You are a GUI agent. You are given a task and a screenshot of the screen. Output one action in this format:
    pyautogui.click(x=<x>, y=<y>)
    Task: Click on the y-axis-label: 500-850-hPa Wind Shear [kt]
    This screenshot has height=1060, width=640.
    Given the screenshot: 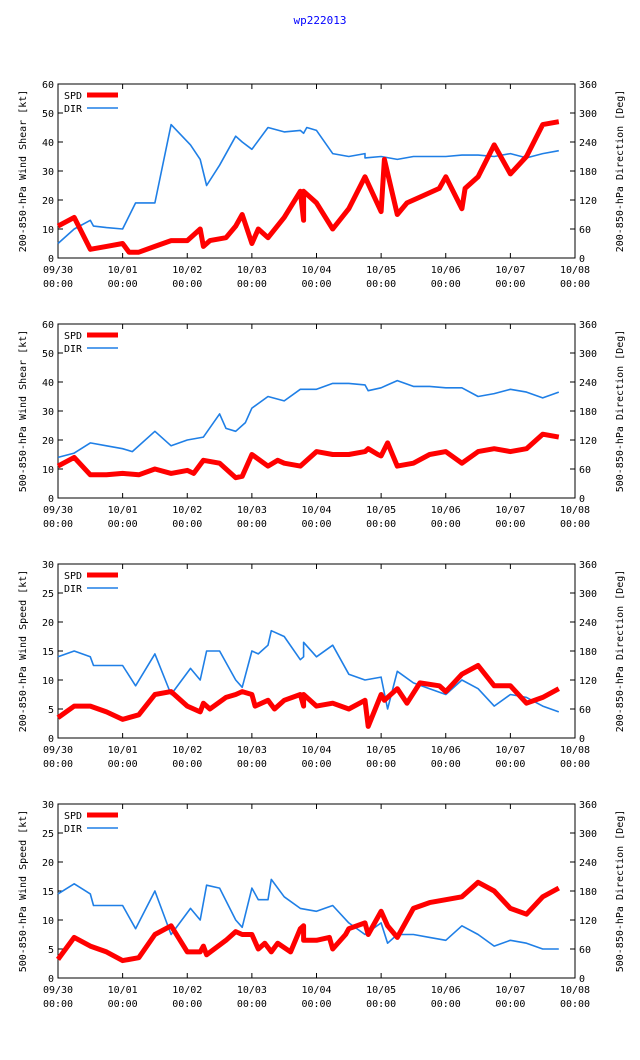 What is the action you would take?
    pyautogui.click(x=23, y=411)
    